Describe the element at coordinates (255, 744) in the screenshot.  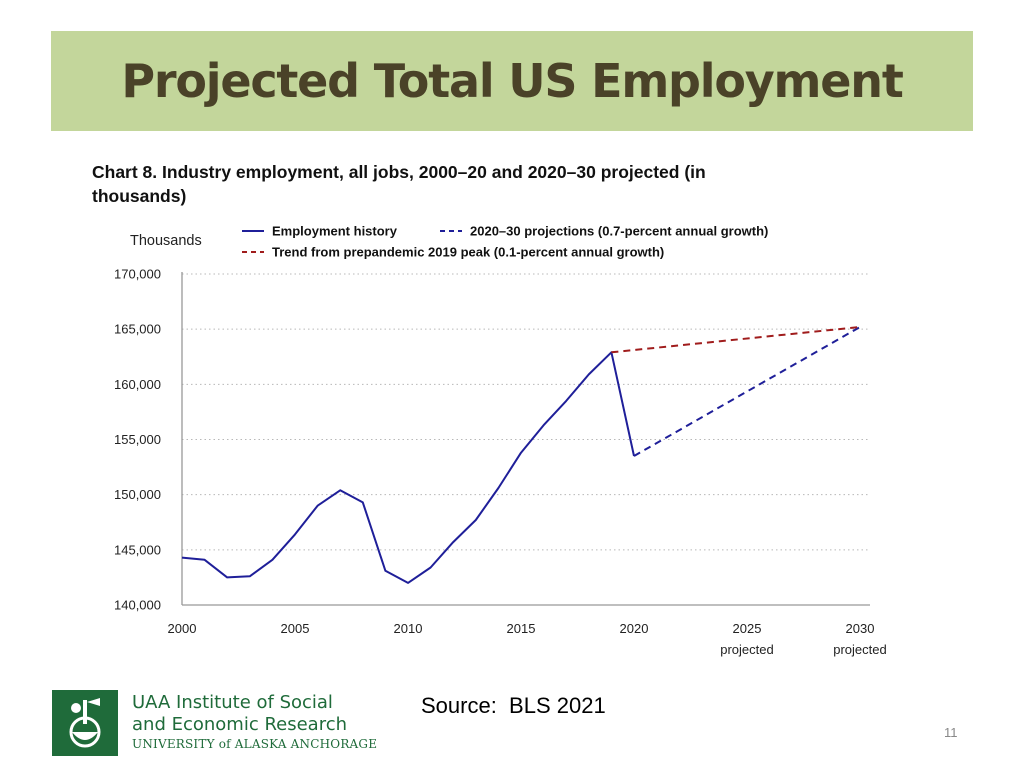
I see `logo-line-3: UNIVERSITY of ALASKA ANCHORAGE` at that location.